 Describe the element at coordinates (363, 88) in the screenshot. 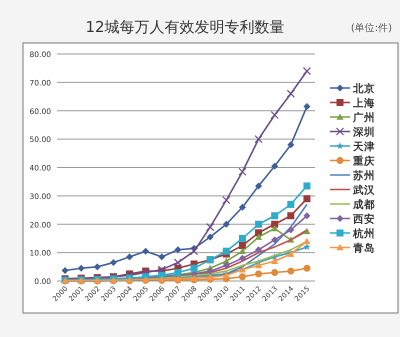

I see `legend-label: 北京` at that location.